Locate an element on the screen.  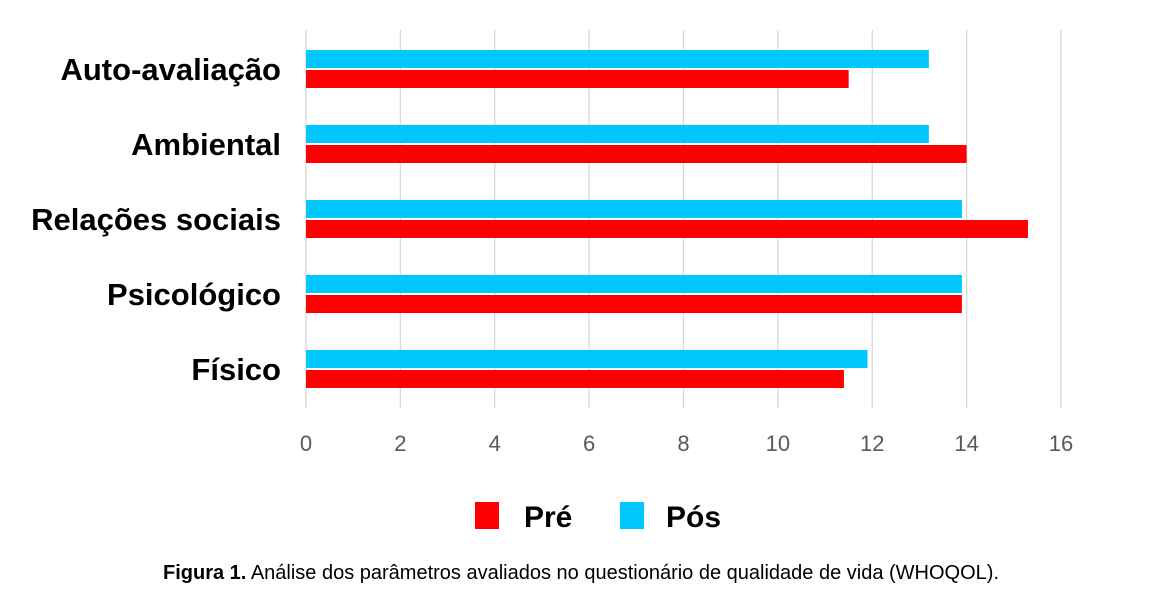
x-tick-label: 8 is located at coordinates (683, 443).